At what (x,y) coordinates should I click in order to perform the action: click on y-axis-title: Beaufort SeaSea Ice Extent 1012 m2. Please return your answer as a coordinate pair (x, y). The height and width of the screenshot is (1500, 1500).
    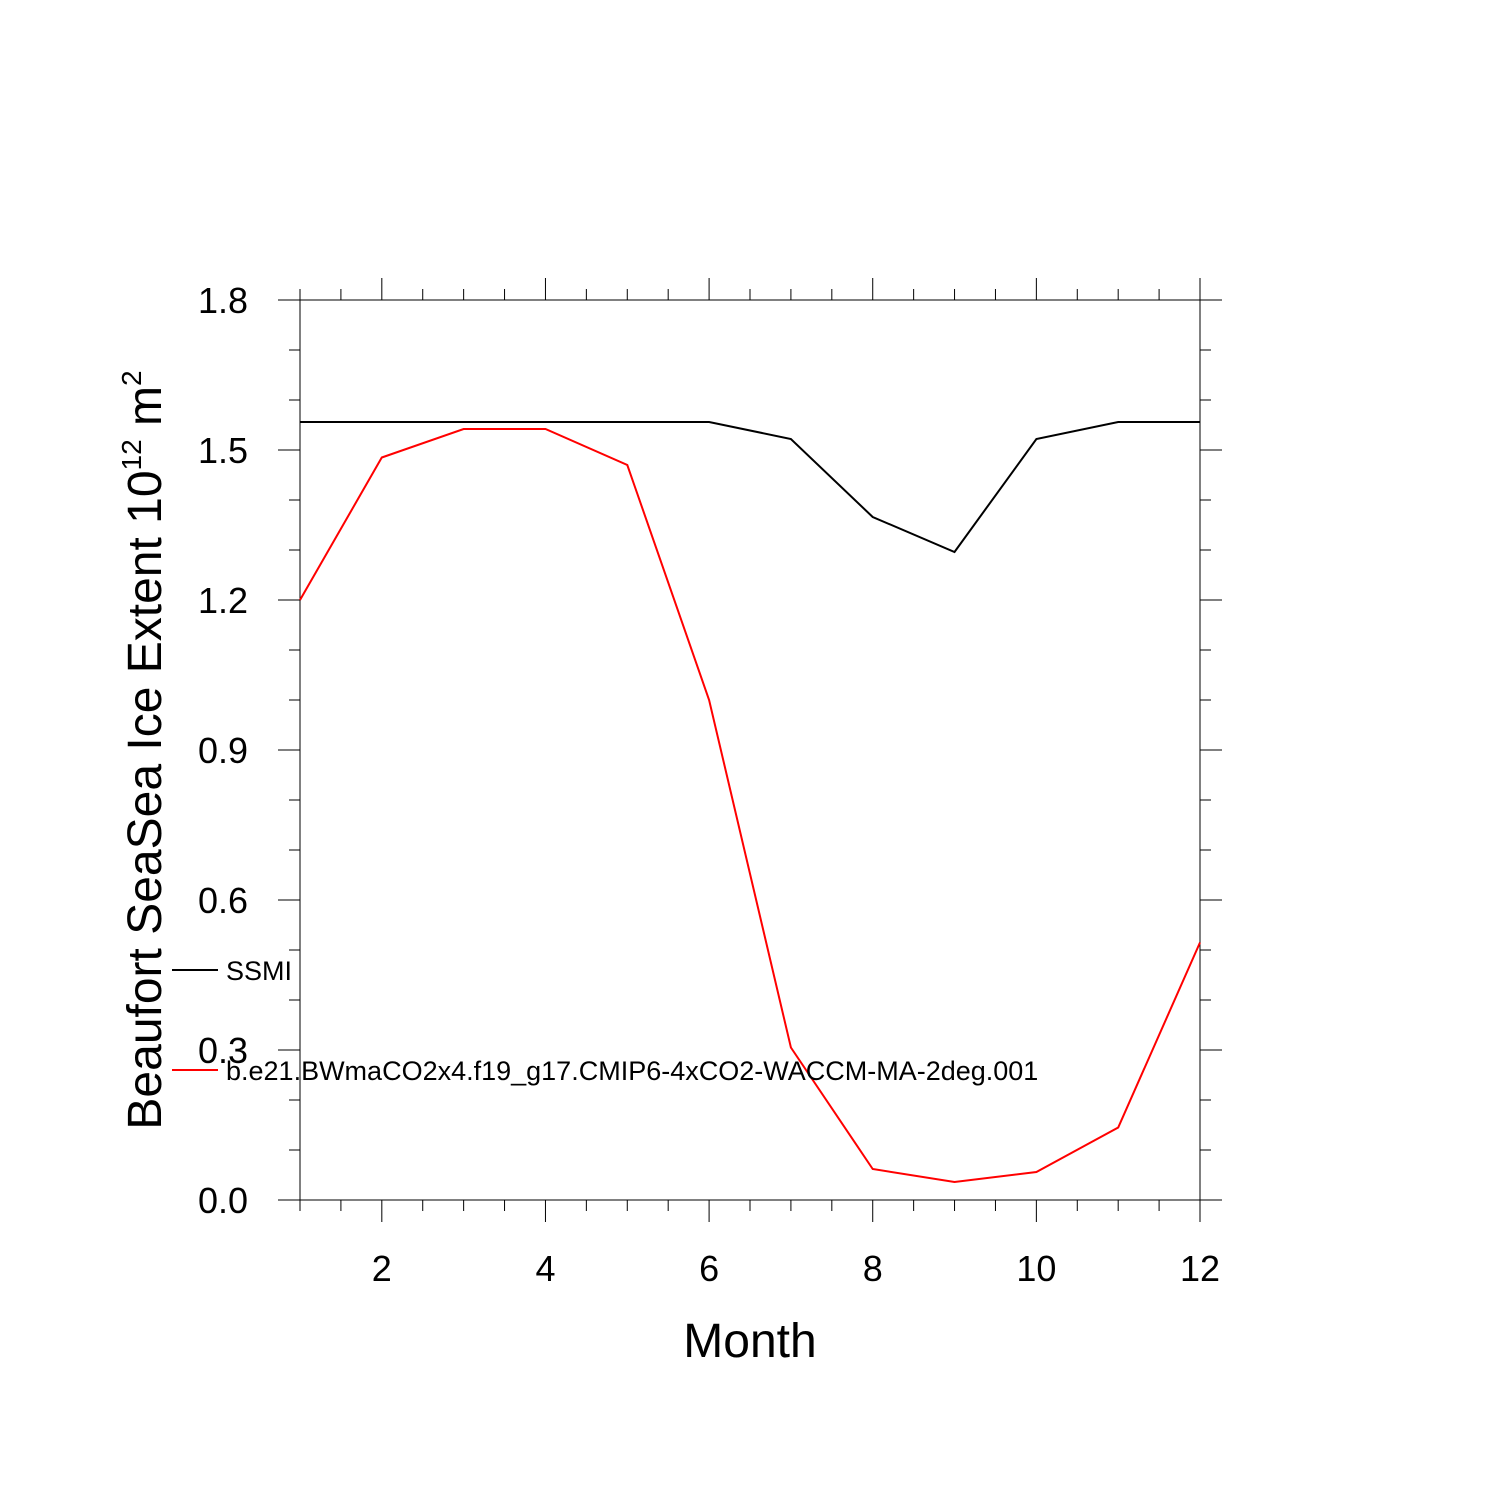
    Looking at the image, I should click on (144, 749).